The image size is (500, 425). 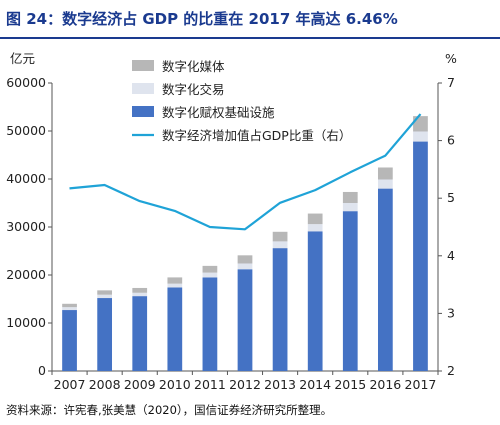 What do you see at coordinates (70, 384) in the screenshot?
I see `x-tick-label: 2007` at bounding box center [70, 384].